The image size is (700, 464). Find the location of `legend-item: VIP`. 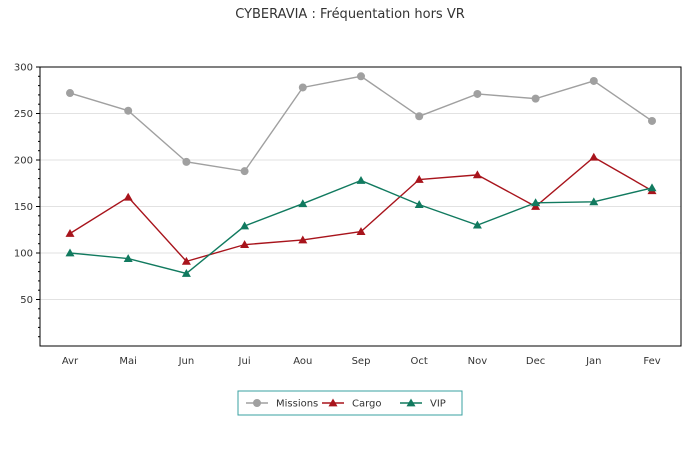

legend-item: VIP is located at coordinates (423, 404).